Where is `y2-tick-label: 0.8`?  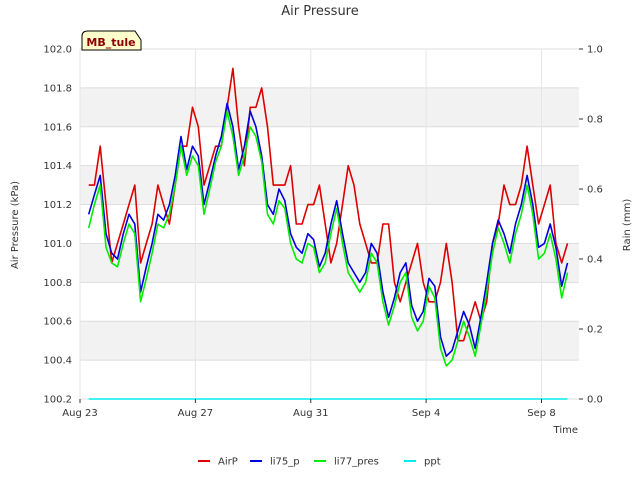
y2-tick-label: 0.8 is located at coordinates (595, 120).